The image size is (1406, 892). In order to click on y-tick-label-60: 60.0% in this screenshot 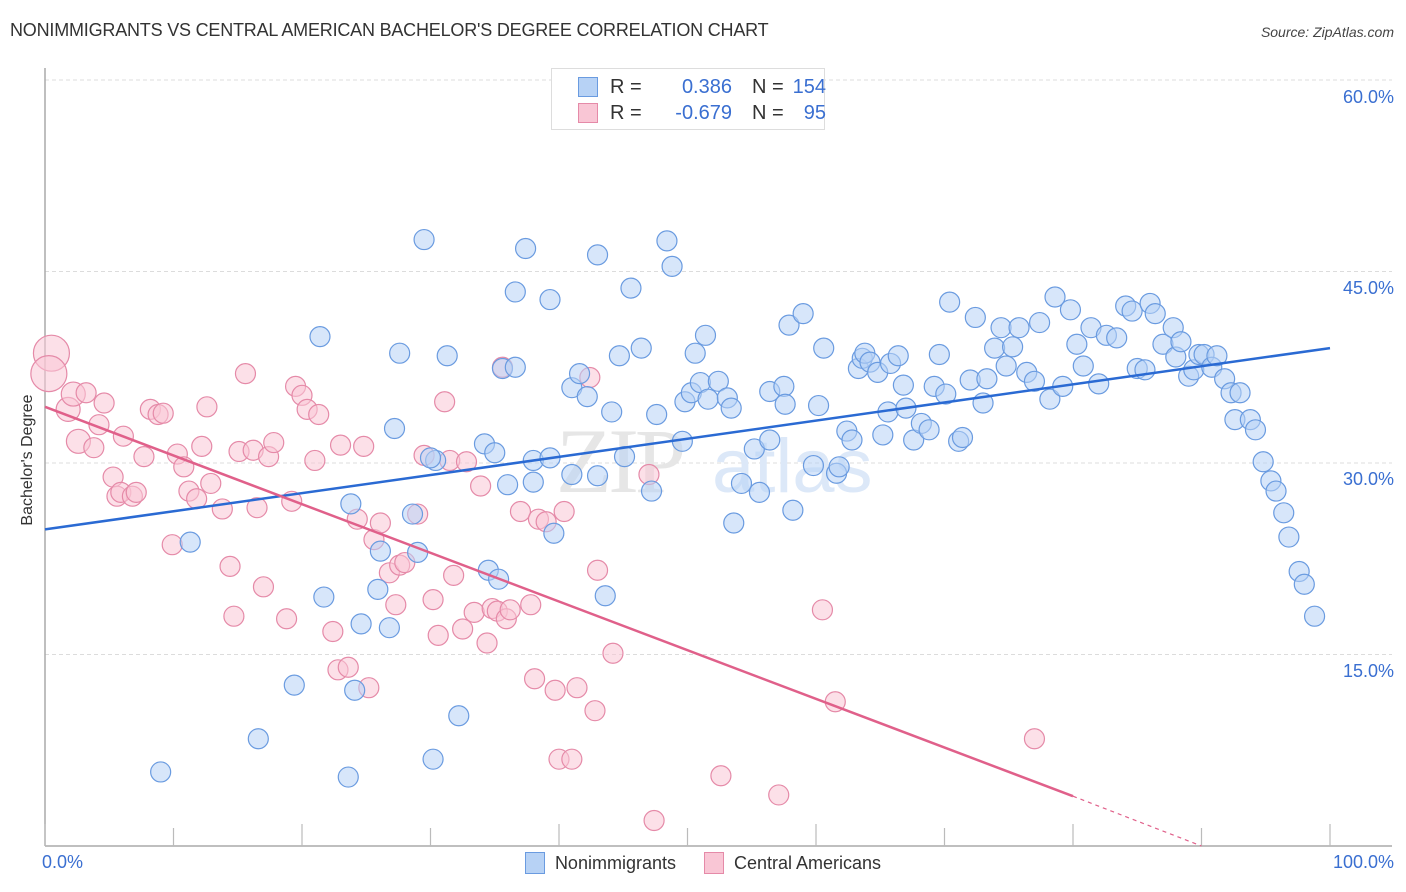, I will do `click(1368, 97)`.